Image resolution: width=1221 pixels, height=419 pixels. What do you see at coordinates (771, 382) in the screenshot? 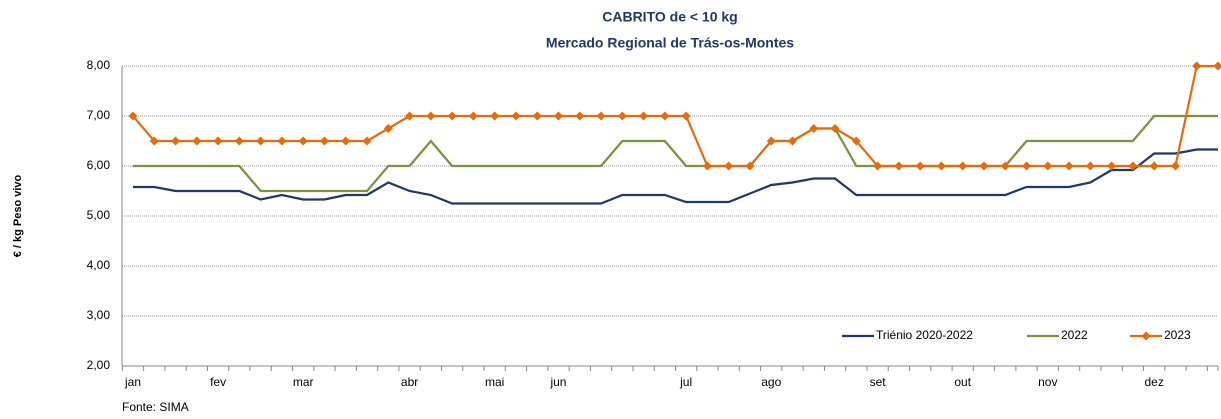
I see `x-tick-label: ago` at bounding box center [771, 382].